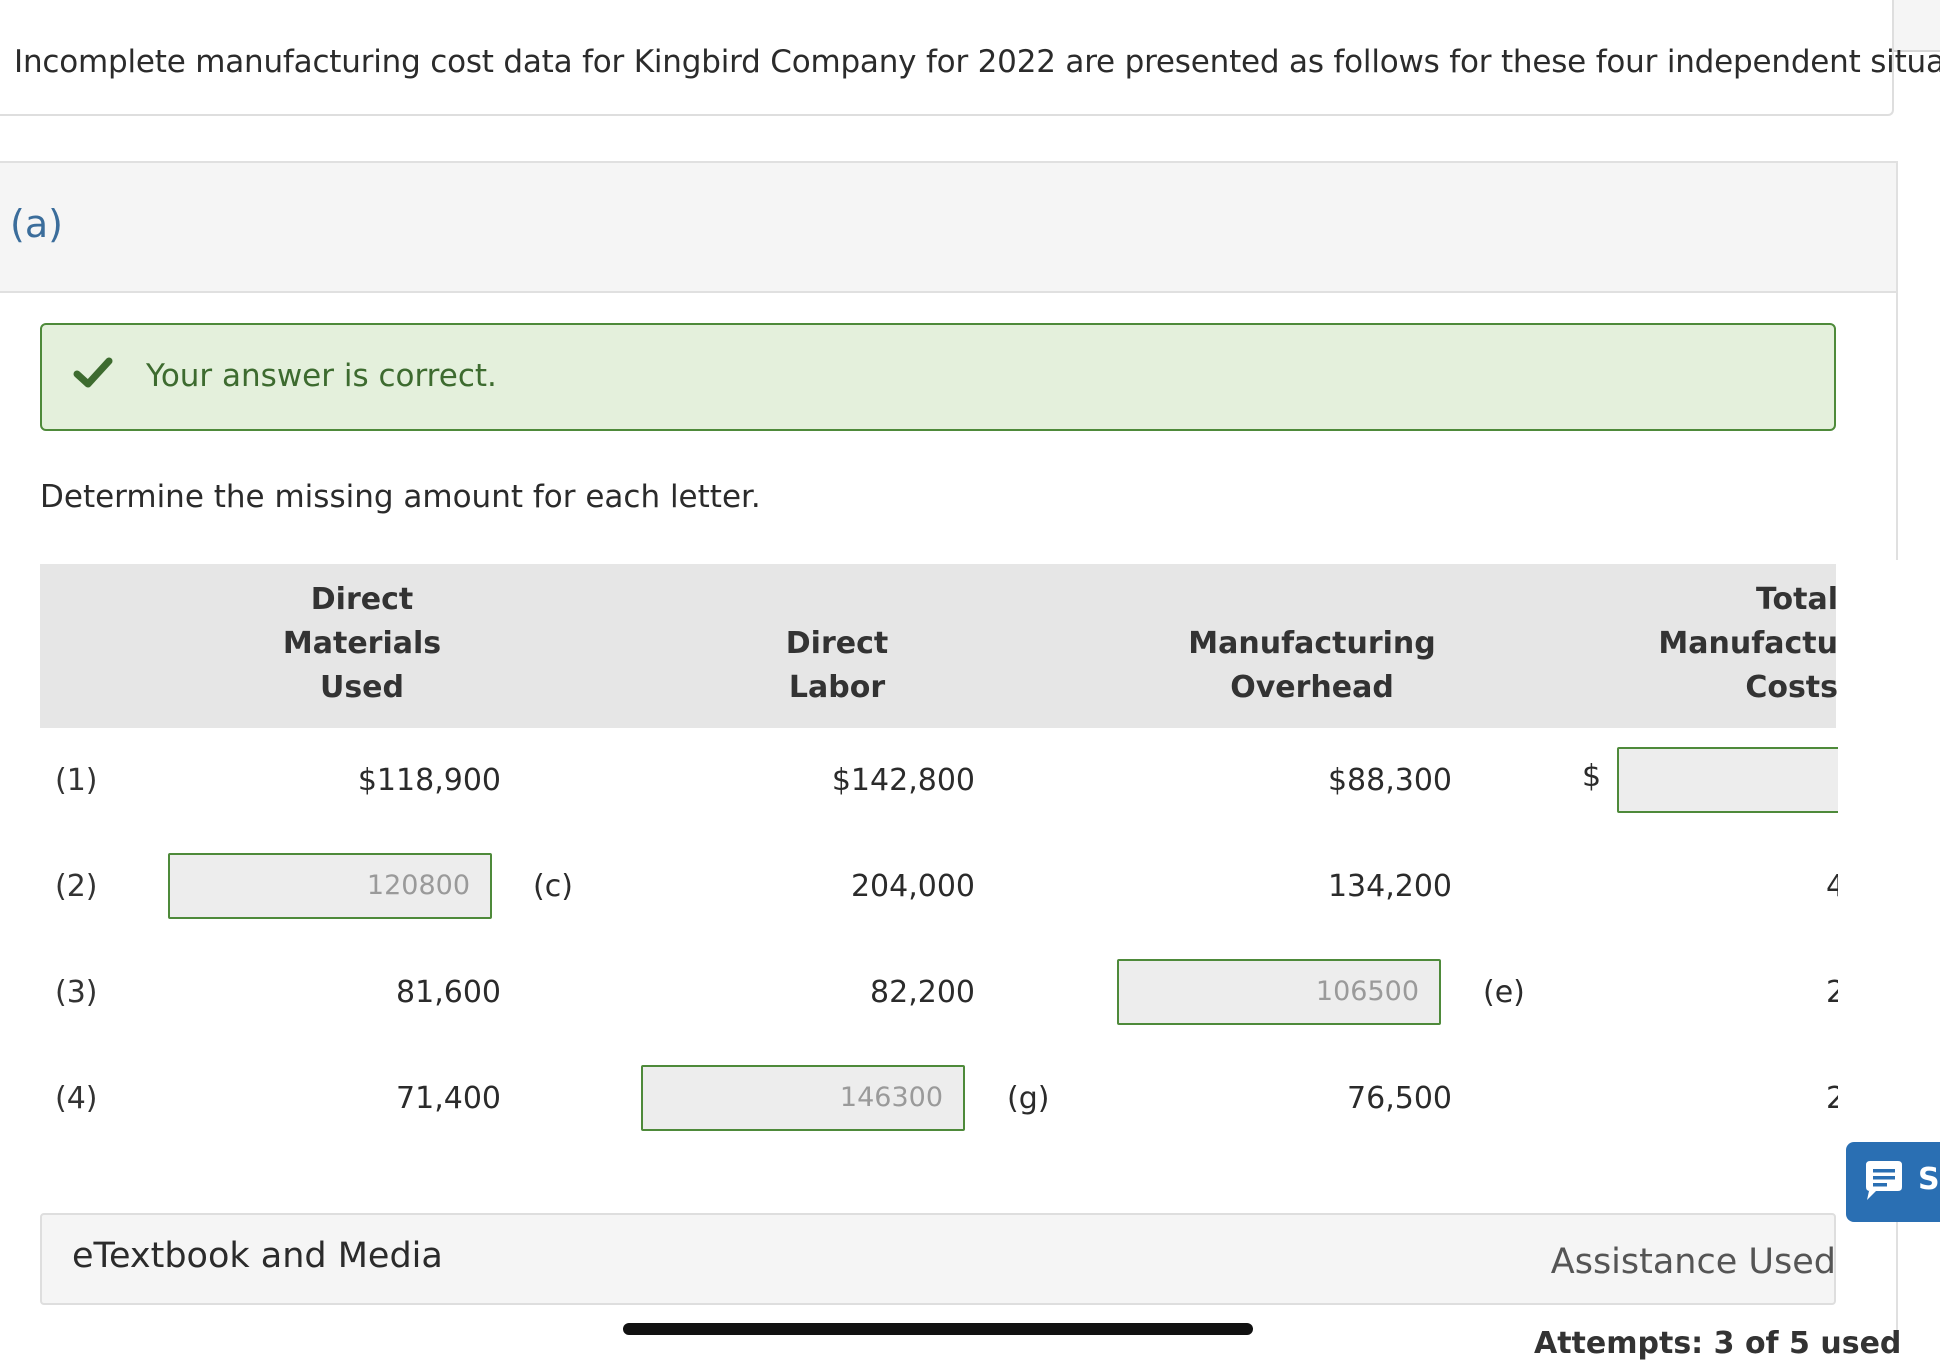 This screenshot has width=1940, height=1361. Describe the element at coordinates (1504, 992) in the screenshot. I see `missing-letter-label: (e)` at that location.